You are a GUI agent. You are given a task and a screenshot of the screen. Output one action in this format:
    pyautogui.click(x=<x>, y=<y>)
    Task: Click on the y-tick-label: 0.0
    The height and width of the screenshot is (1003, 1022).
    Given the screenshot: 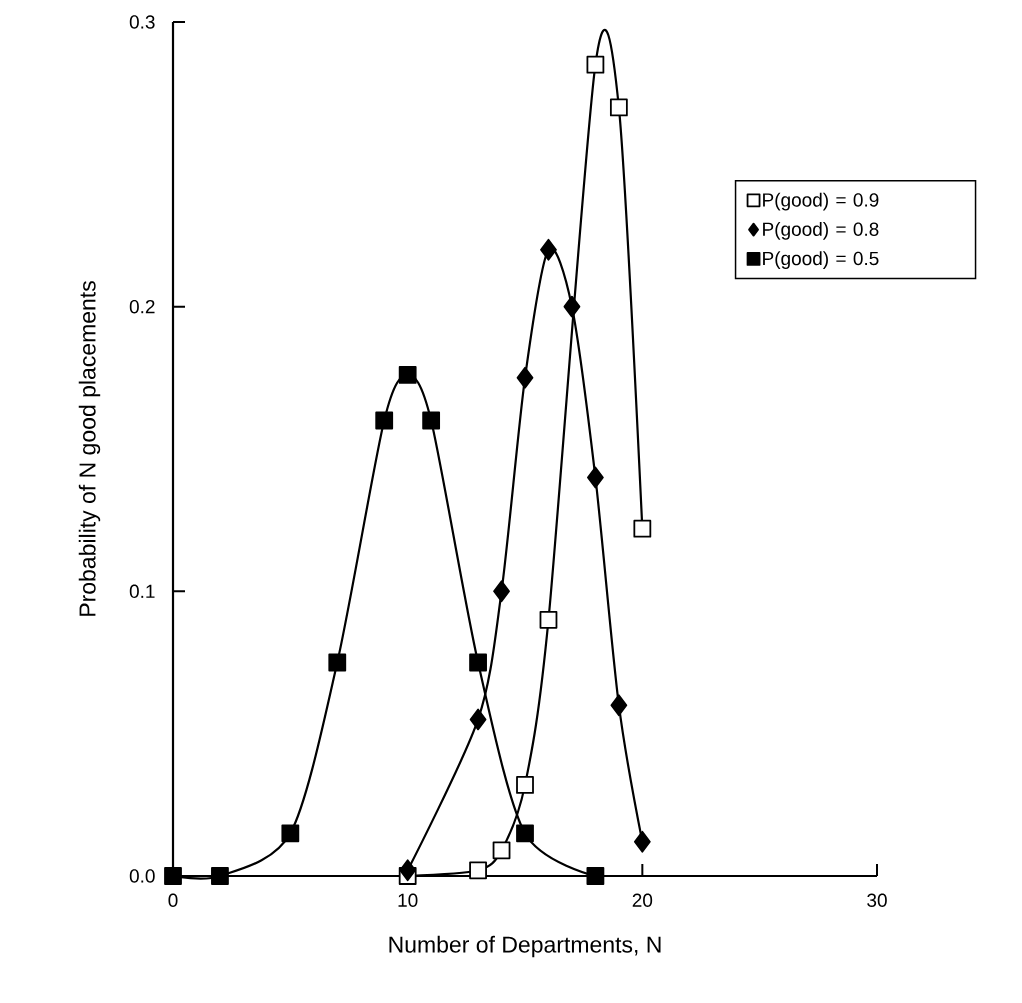 What is the action you would take?
    pyautogui.click(x=142, y=876)
    